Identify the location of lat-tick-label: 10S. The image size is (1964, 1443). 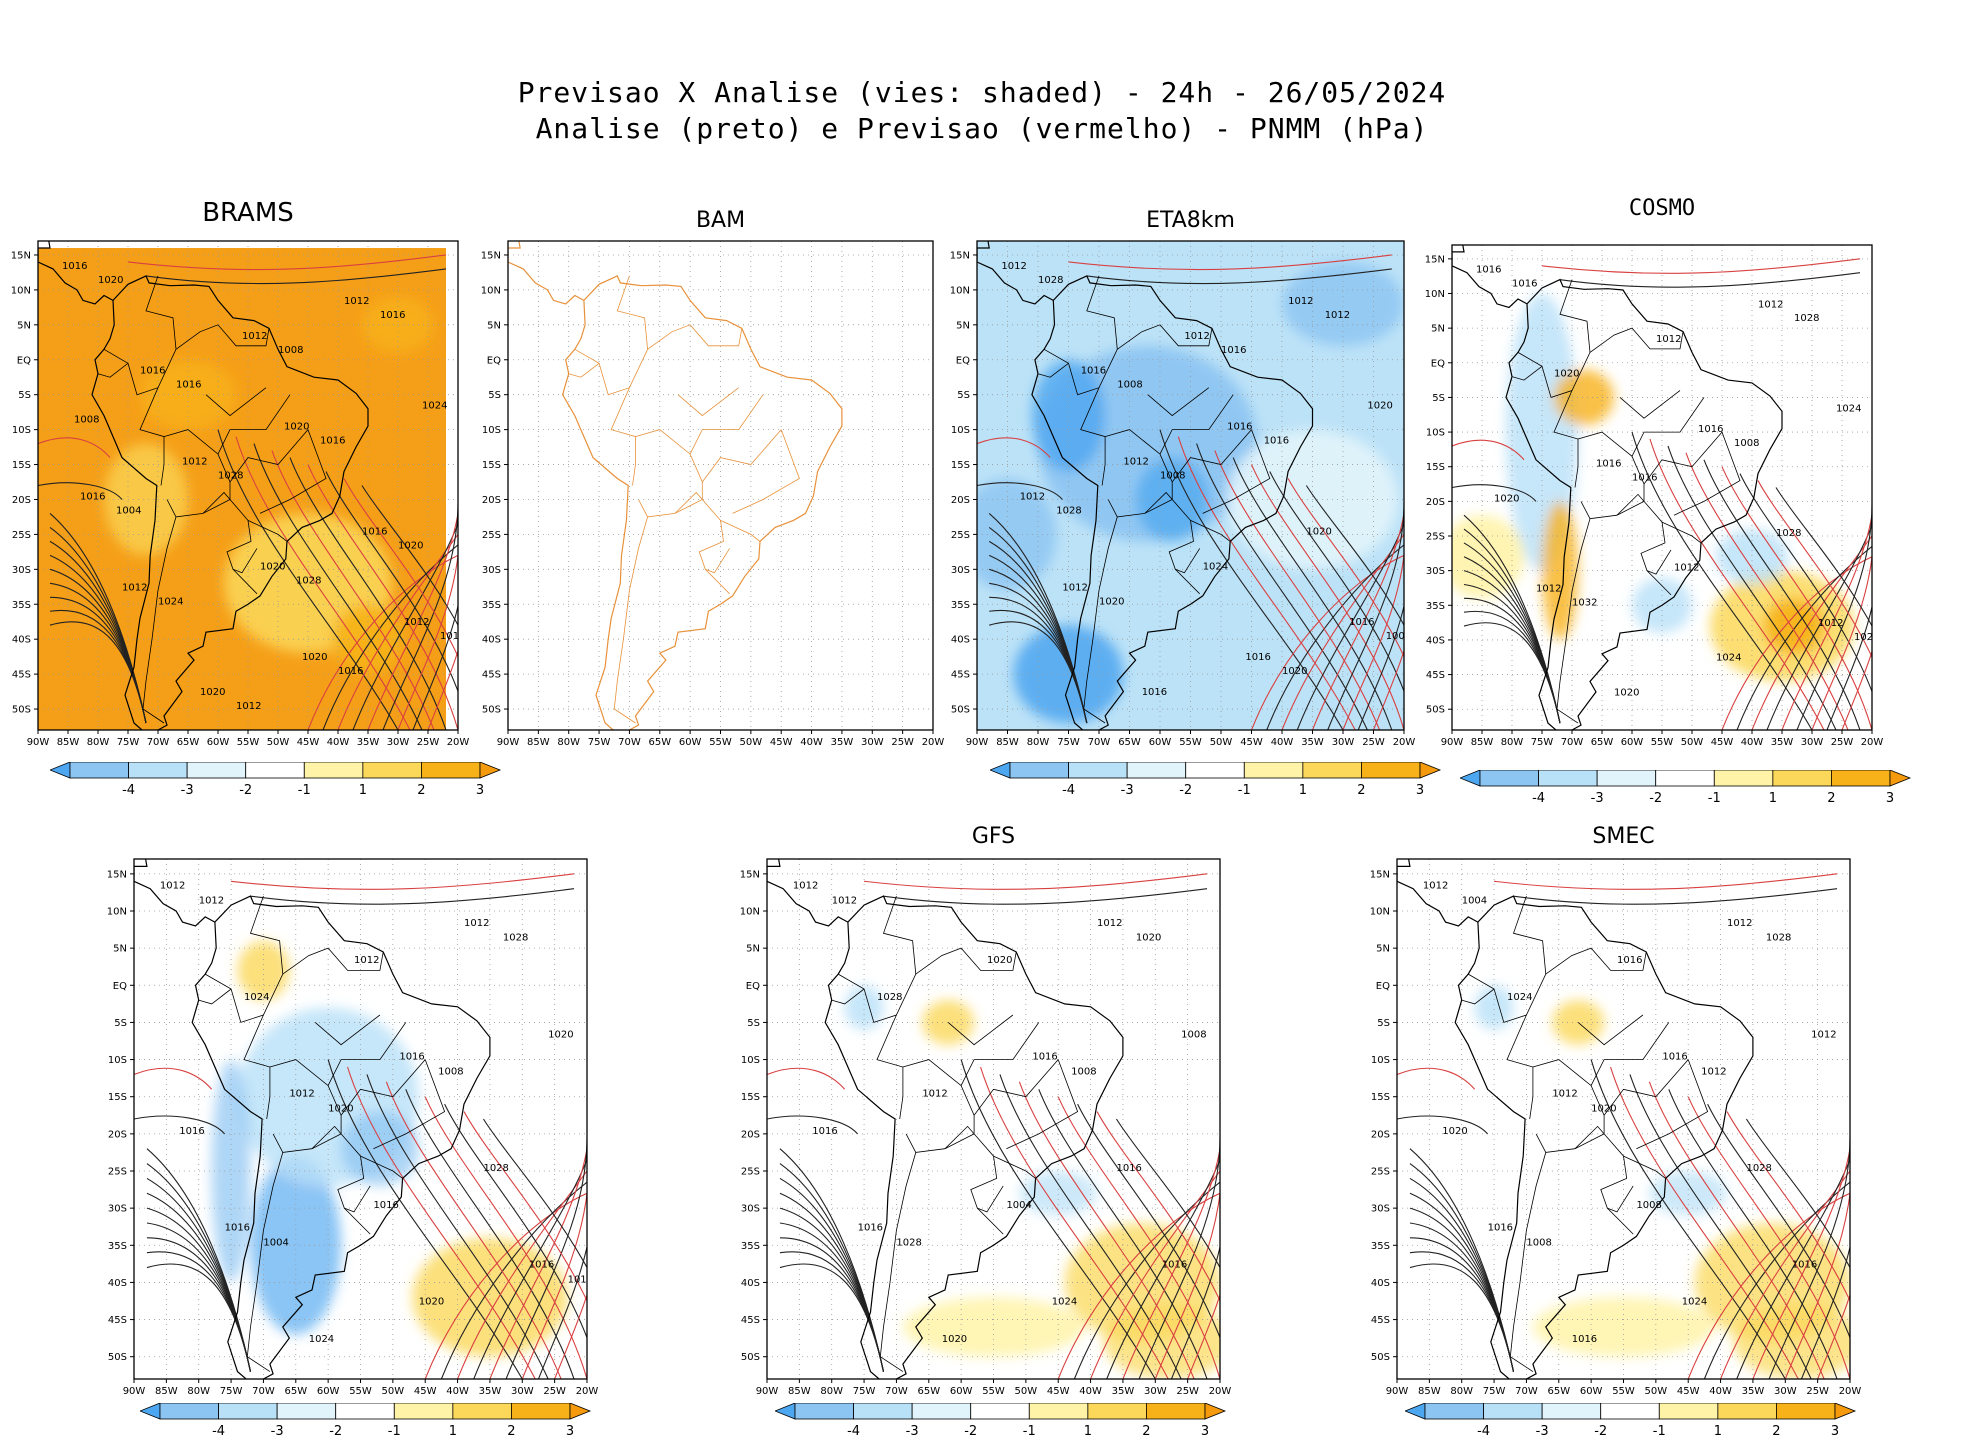
(1435, 433).